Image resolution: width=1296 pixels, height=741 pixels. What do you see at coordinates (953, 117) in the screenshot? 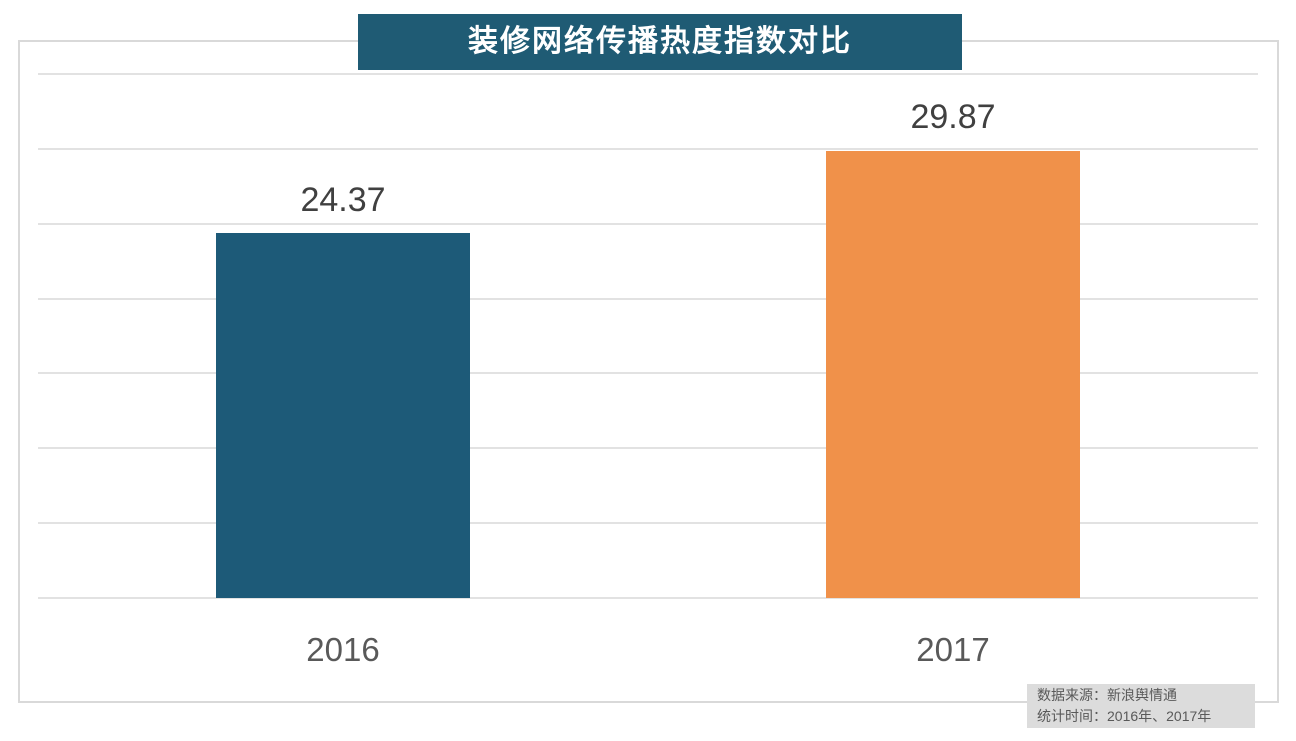
I see `value-label-2017: 29.87` at bounding box center [953, 117].